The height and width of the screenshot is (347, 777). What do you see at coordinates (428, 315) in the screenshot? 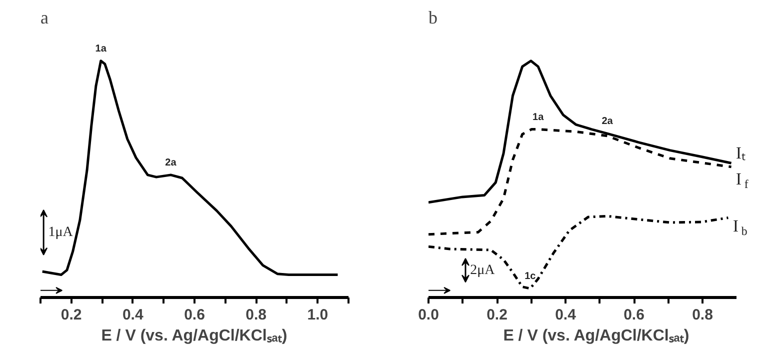
I see `x-tick-label: 0.0` at bounding box center [428, 315].